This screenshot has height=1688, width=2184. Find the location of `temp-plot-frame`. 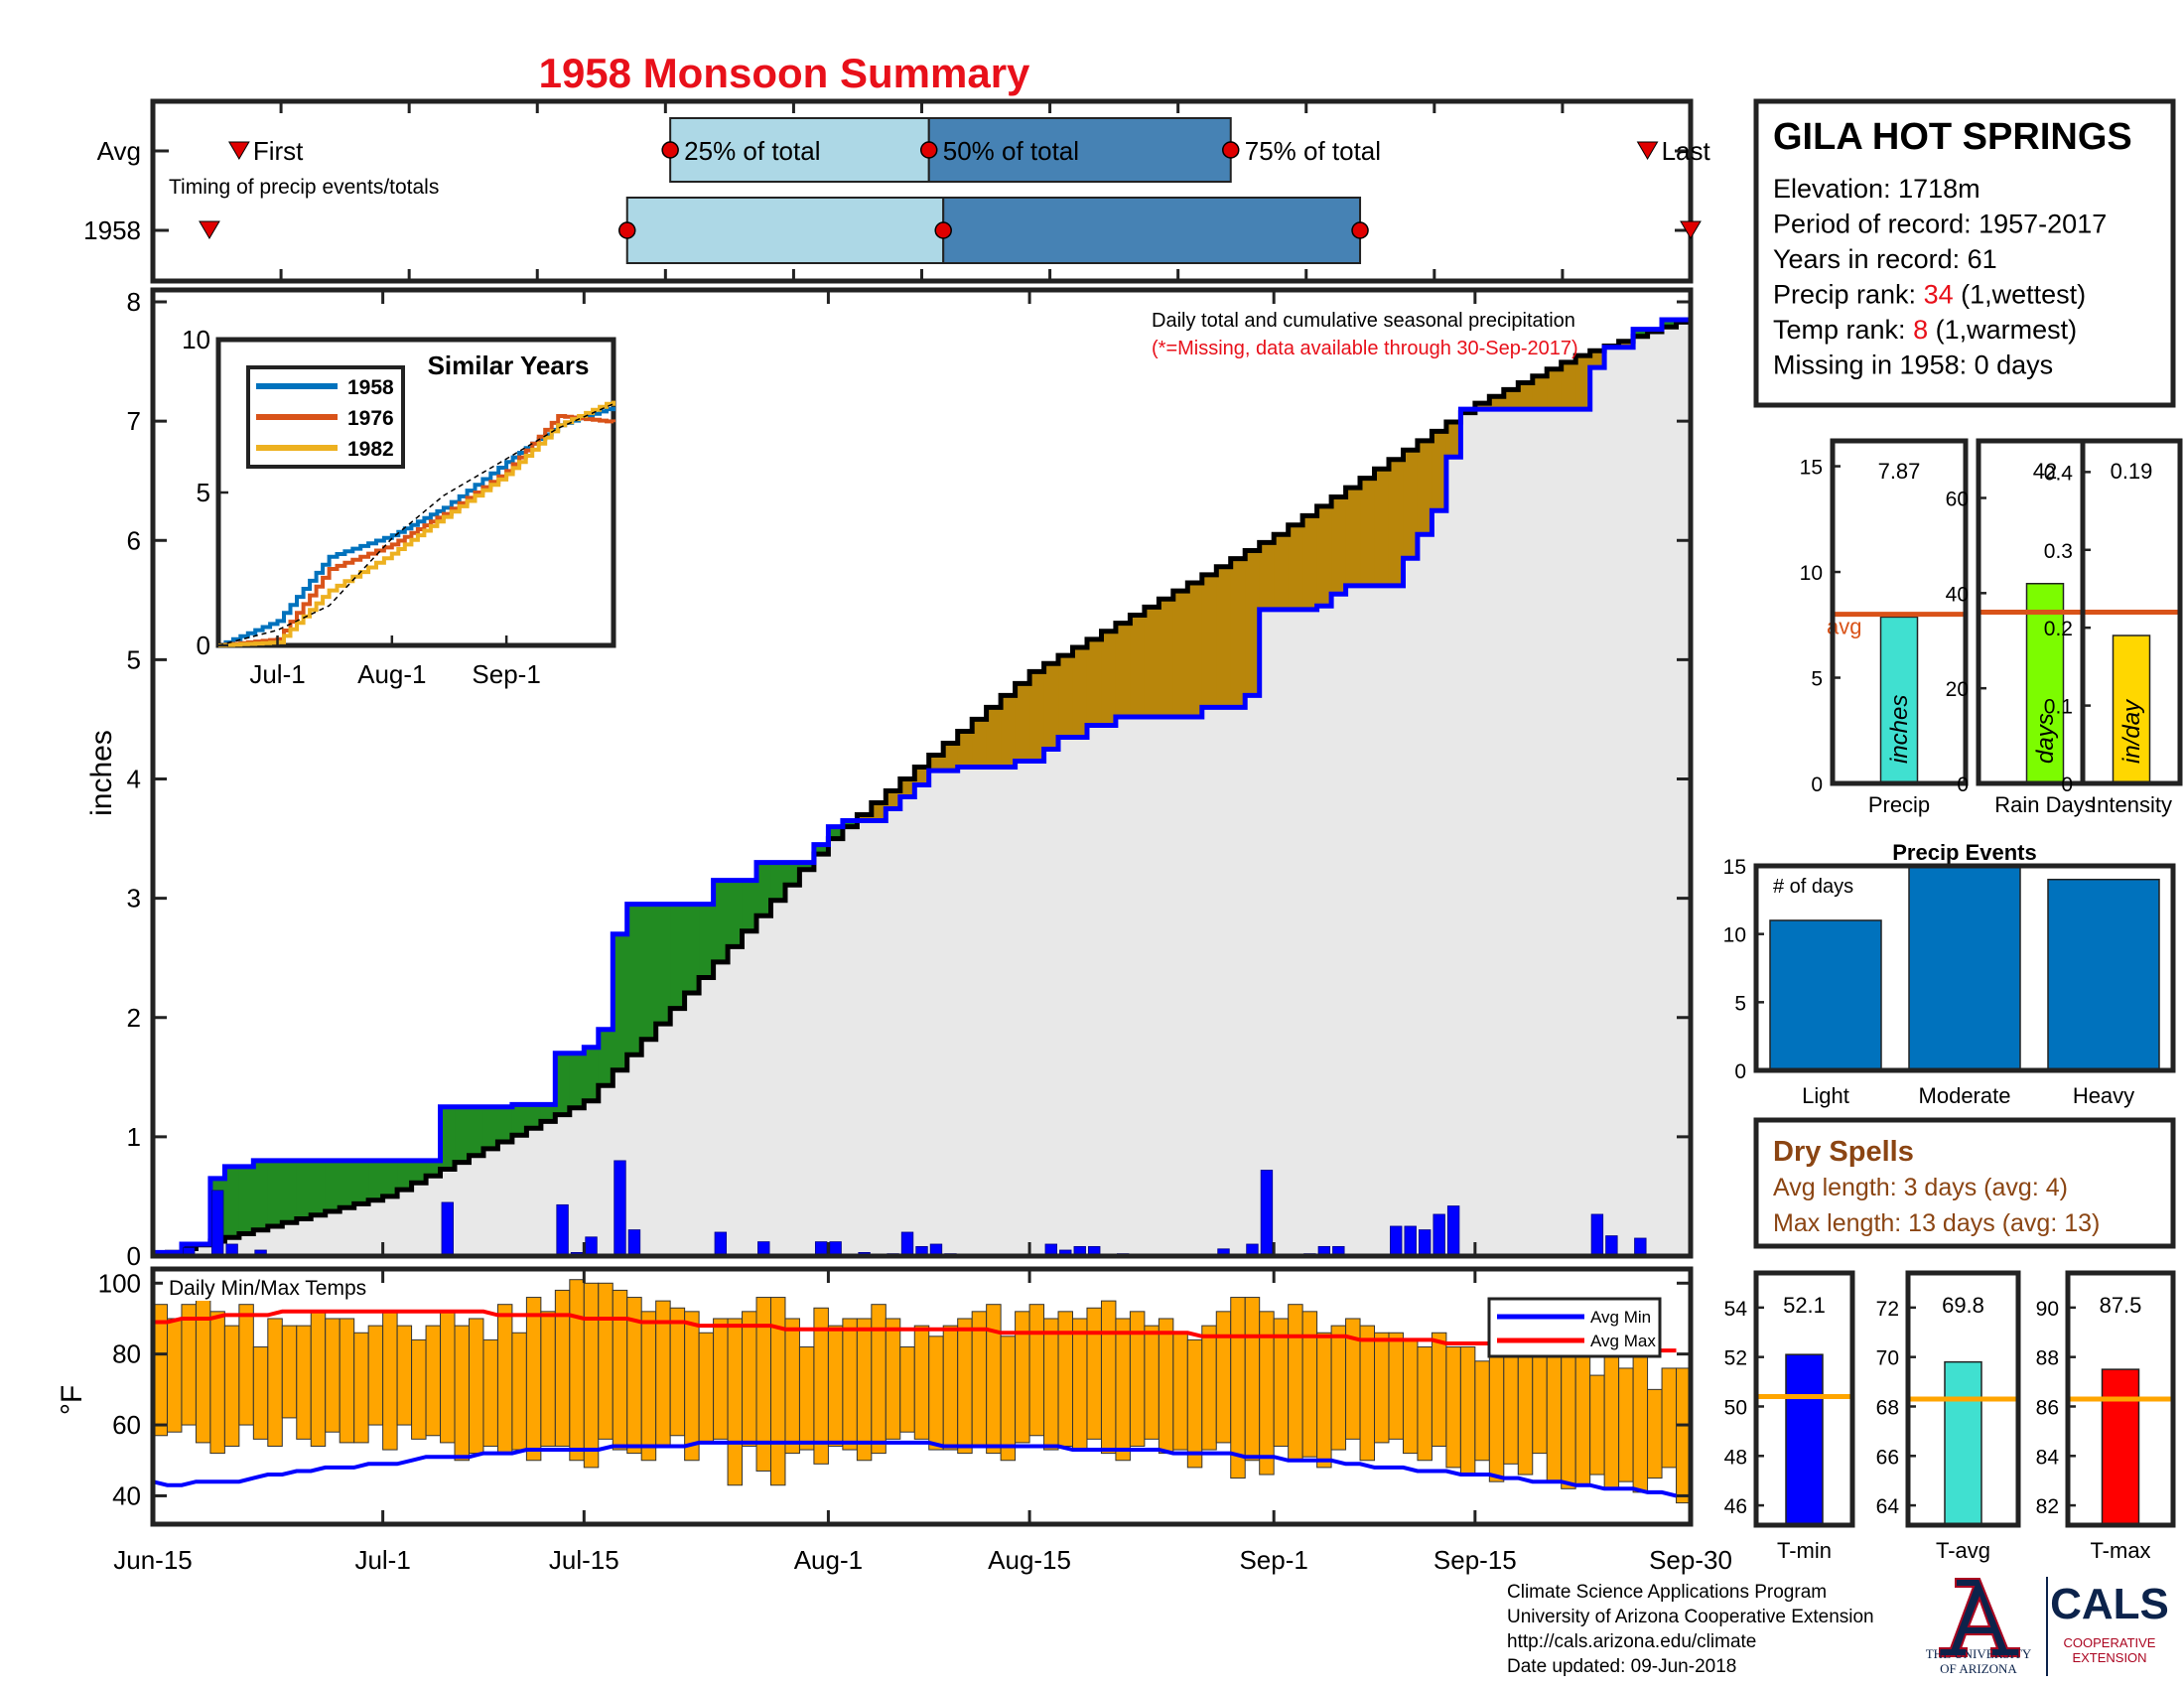

temp-plot-frame is located at coordinates (922, 1396).